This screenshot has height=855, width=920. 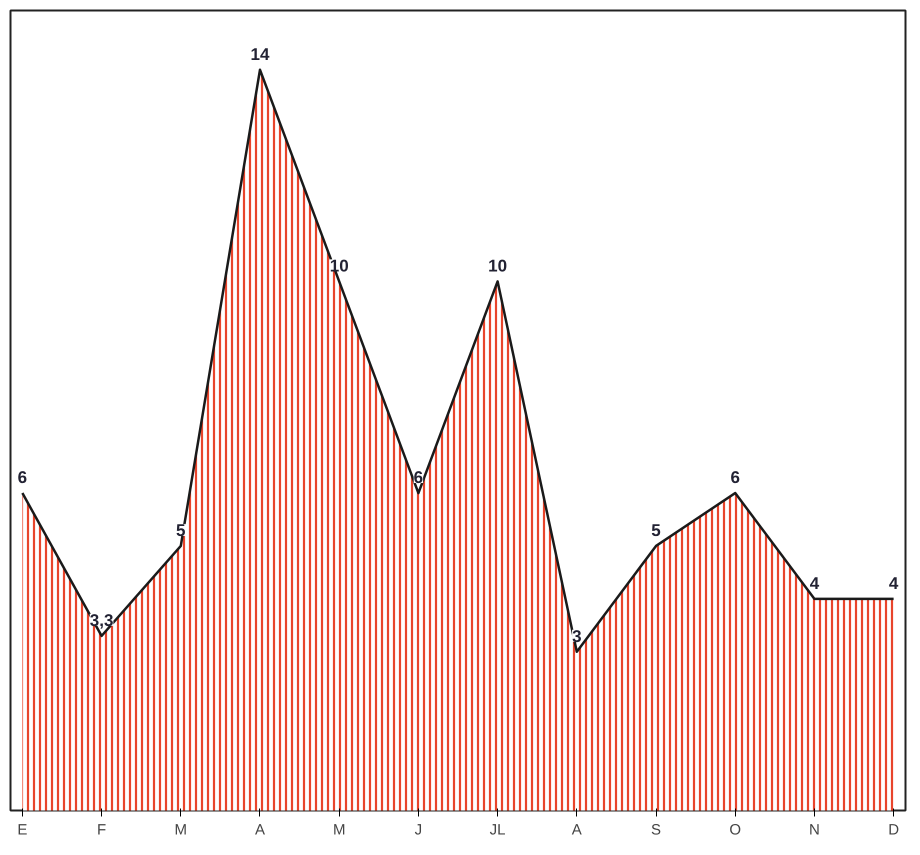 I want to click on x-tick-label: E, so click(x=22, y=830).